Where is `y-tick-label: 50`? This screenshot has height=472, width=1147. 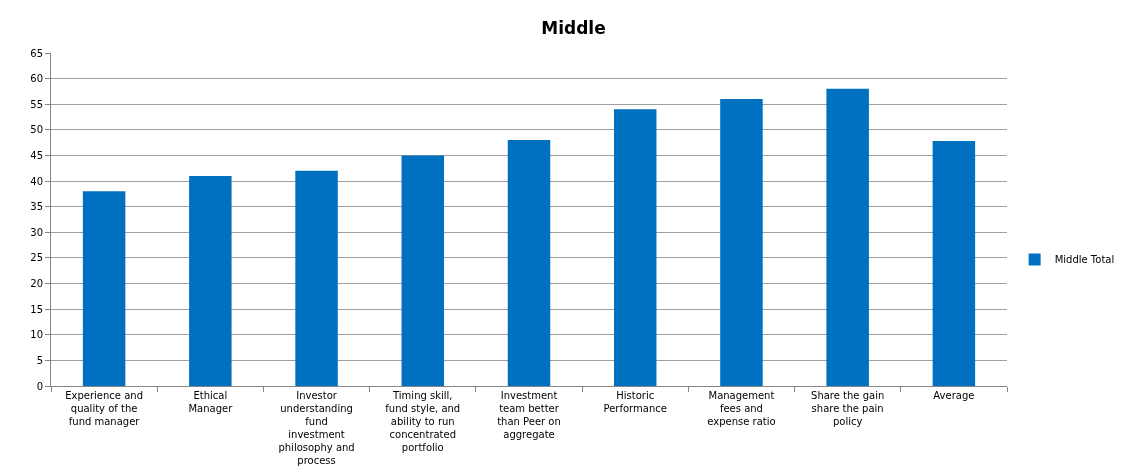
y-tick-label: 50 is located at coordinates (36, 130).